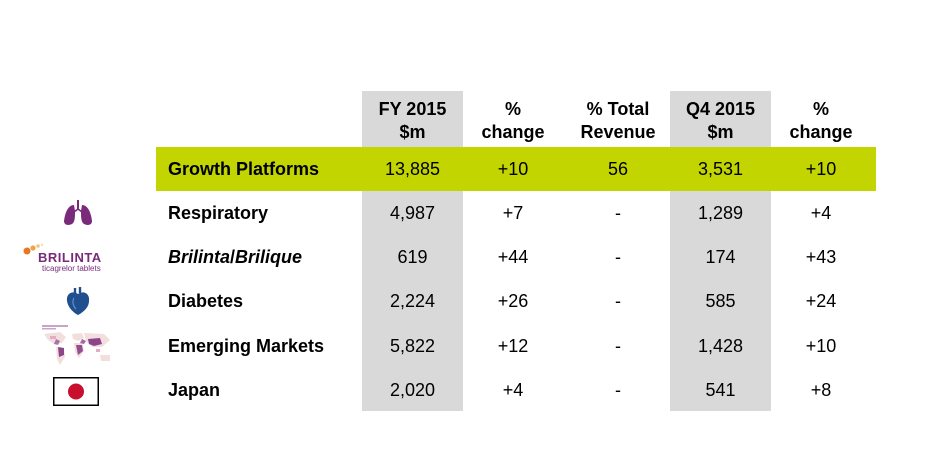 Image resolution: width=933 pixels, height=462 pixels. Describe the element at coordinates (821, 257) in the screenshot. I see `q4-change-value: +43` at that location.